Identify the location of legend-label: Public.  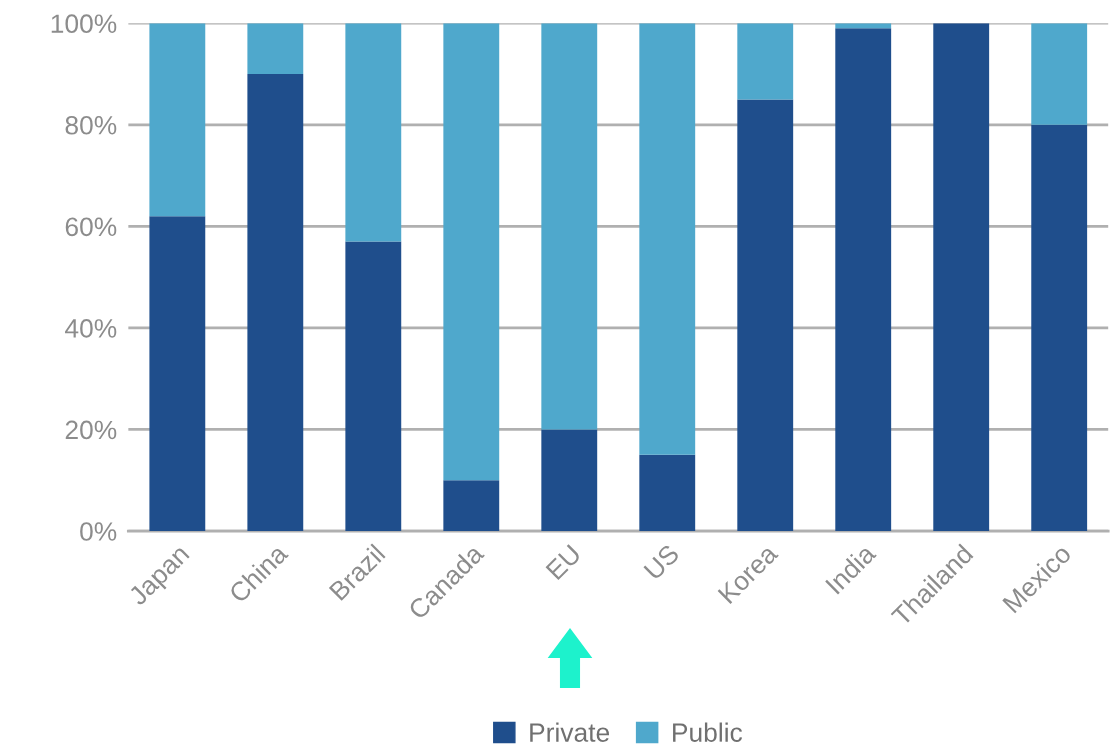
(708, 732).